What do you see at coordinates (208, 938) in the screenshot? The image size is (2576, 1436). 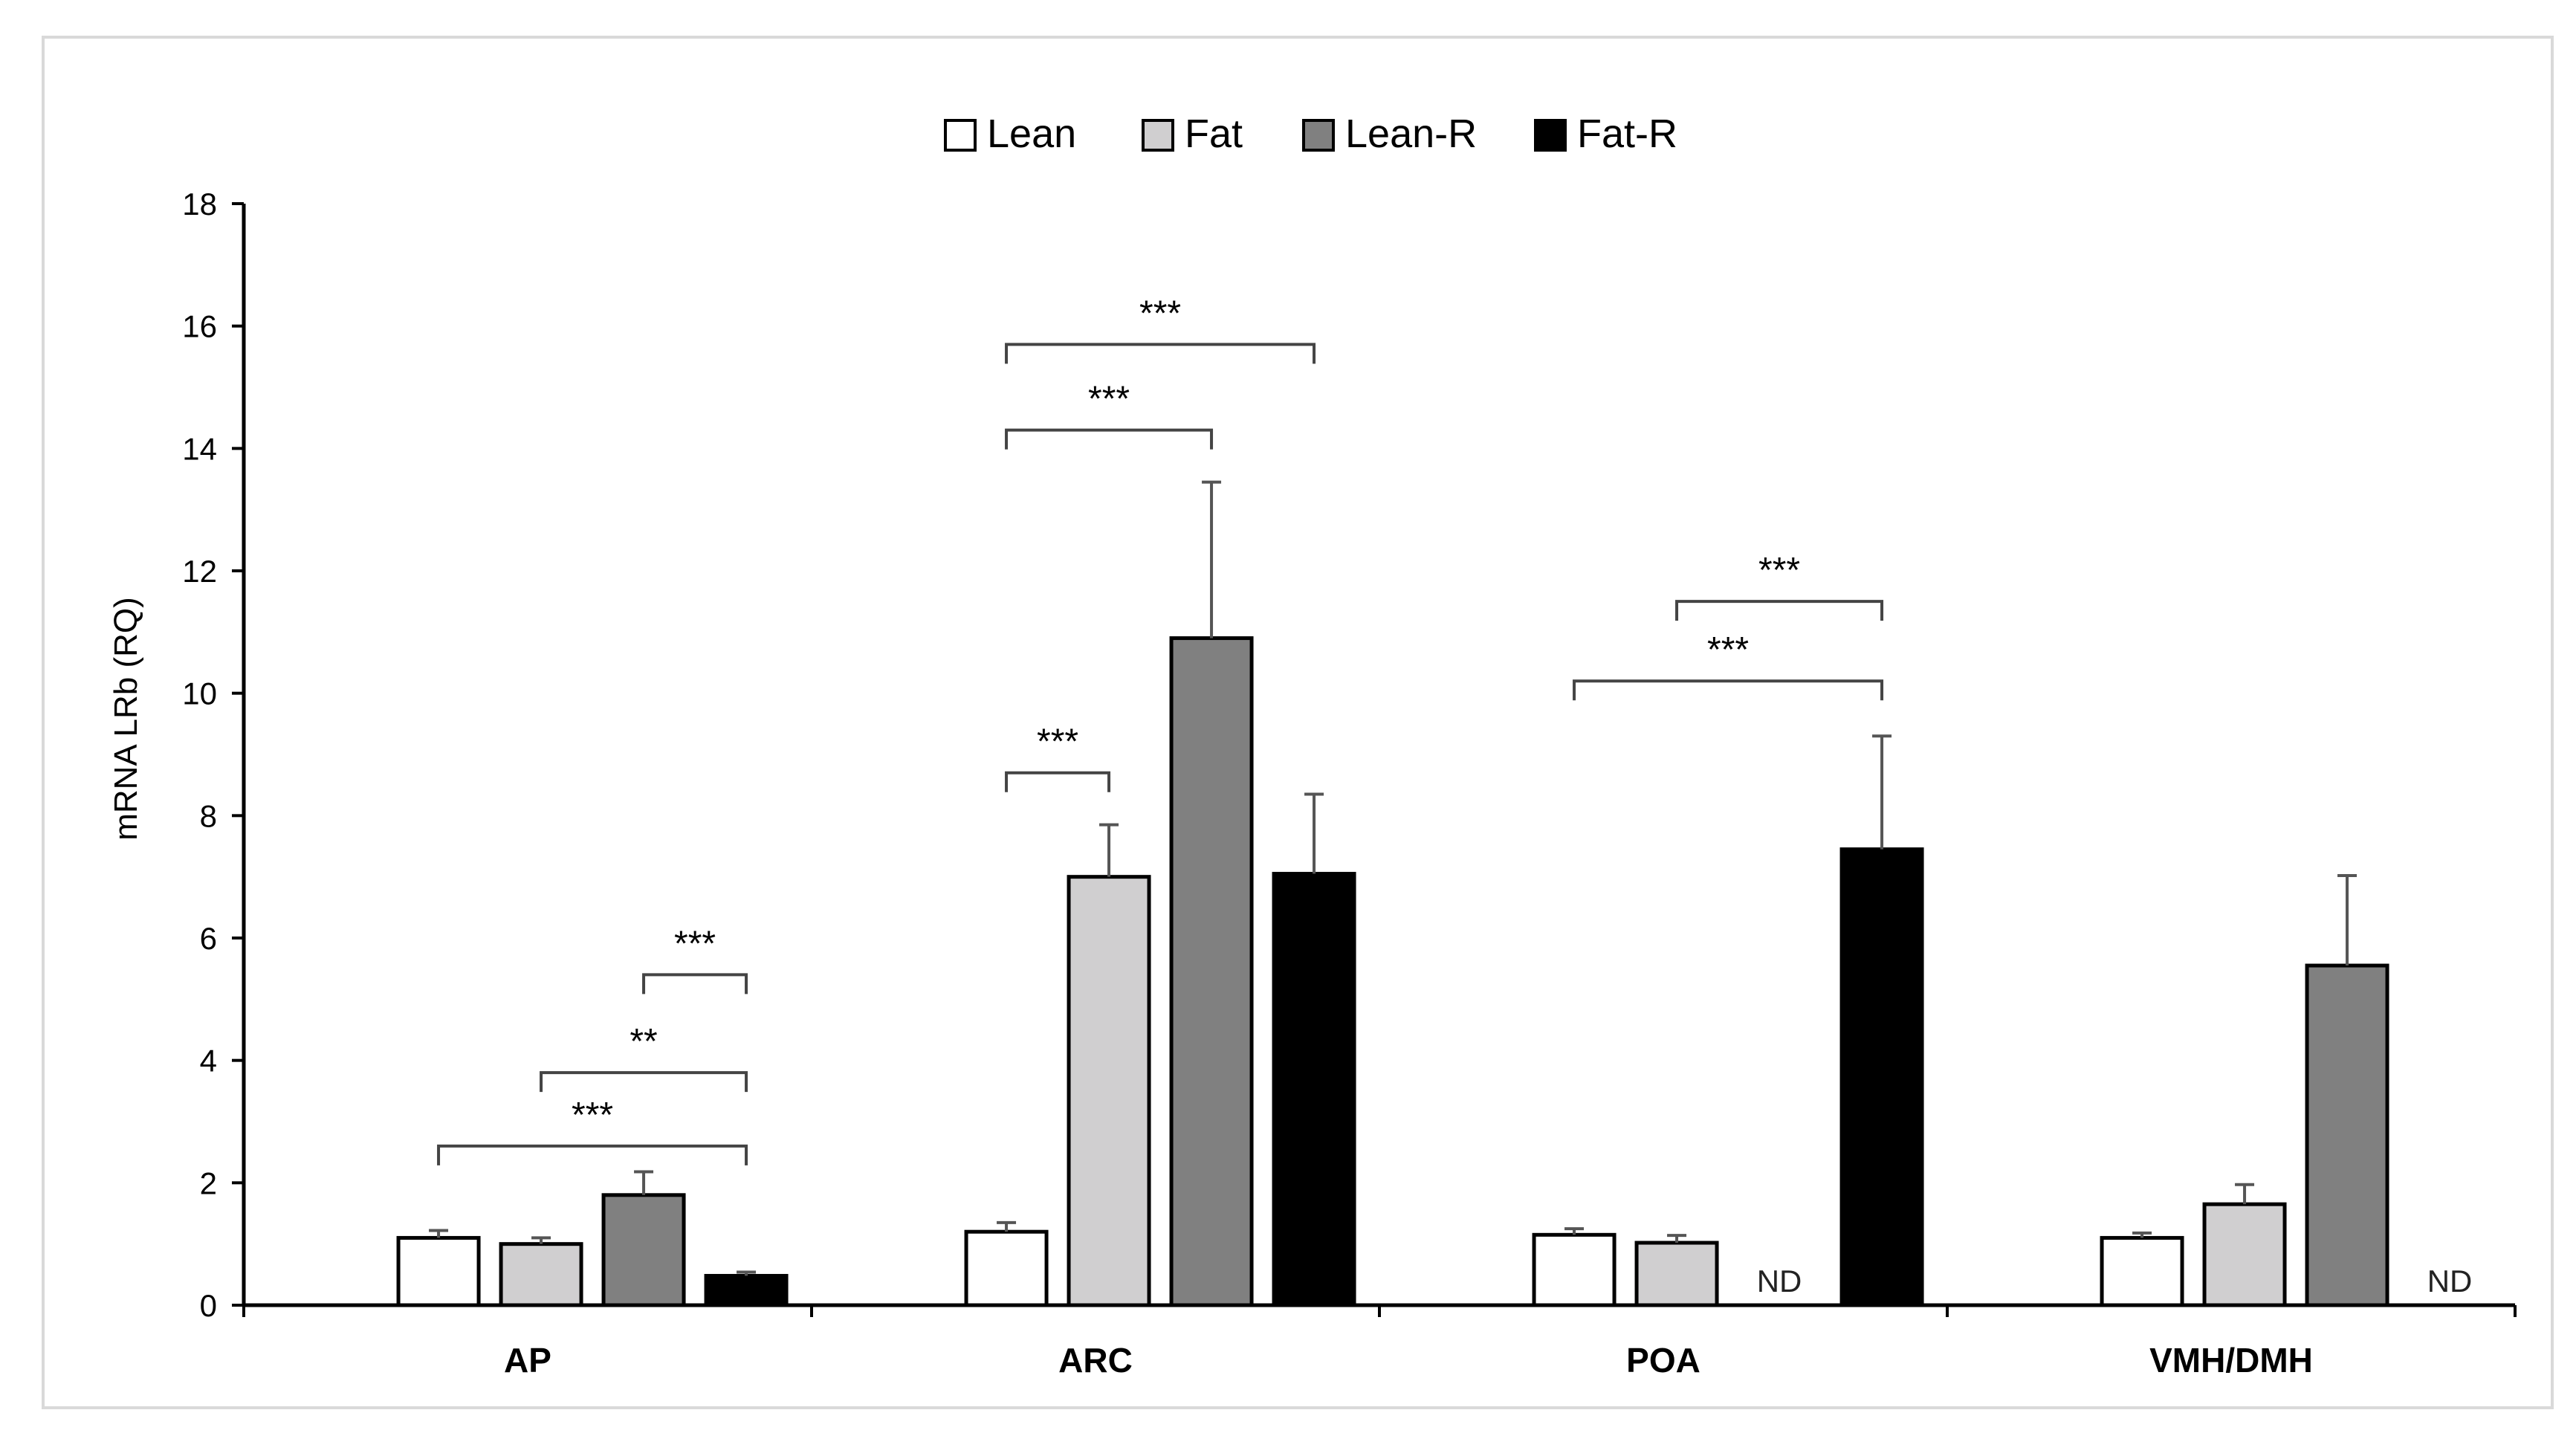 I see `y-tick-label: 6` at bounding box center [208, 938].